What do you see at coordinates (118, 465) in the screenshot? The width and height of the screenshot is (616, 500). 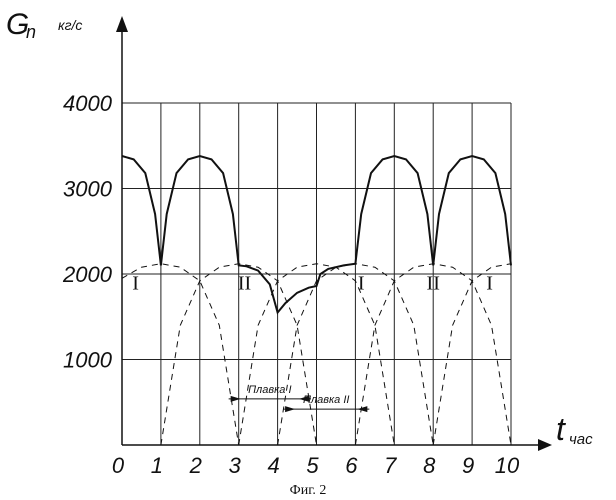 I see `x-tick-label: 0` at bounding box center [118, 465].